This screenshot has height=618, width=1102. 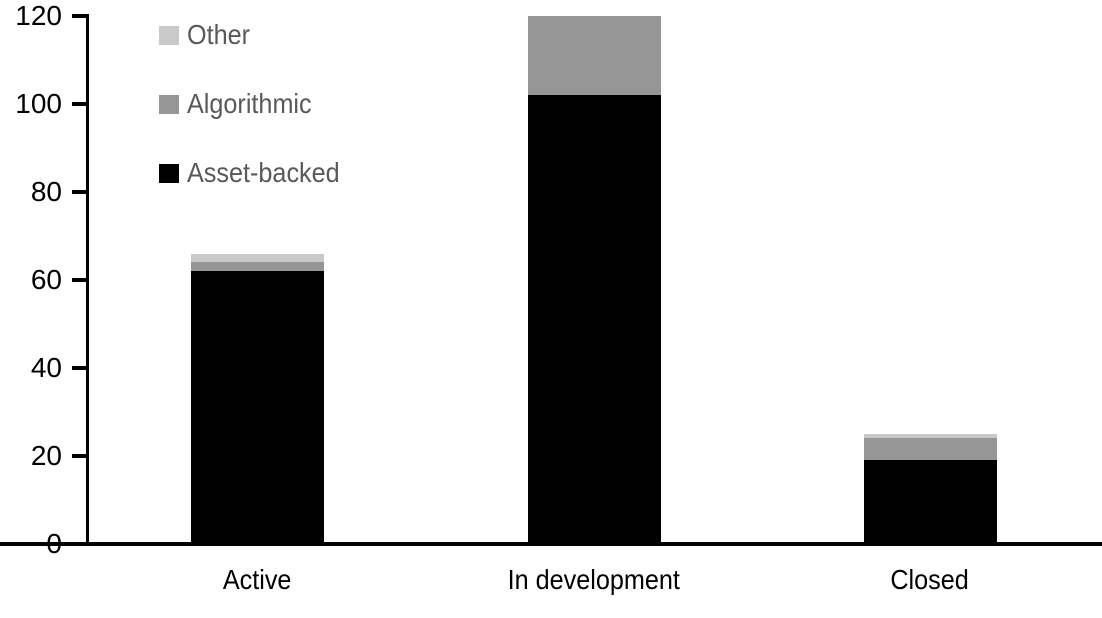 I want to click on bar-segment-algorithmic-active, so click(x=257, y=267).